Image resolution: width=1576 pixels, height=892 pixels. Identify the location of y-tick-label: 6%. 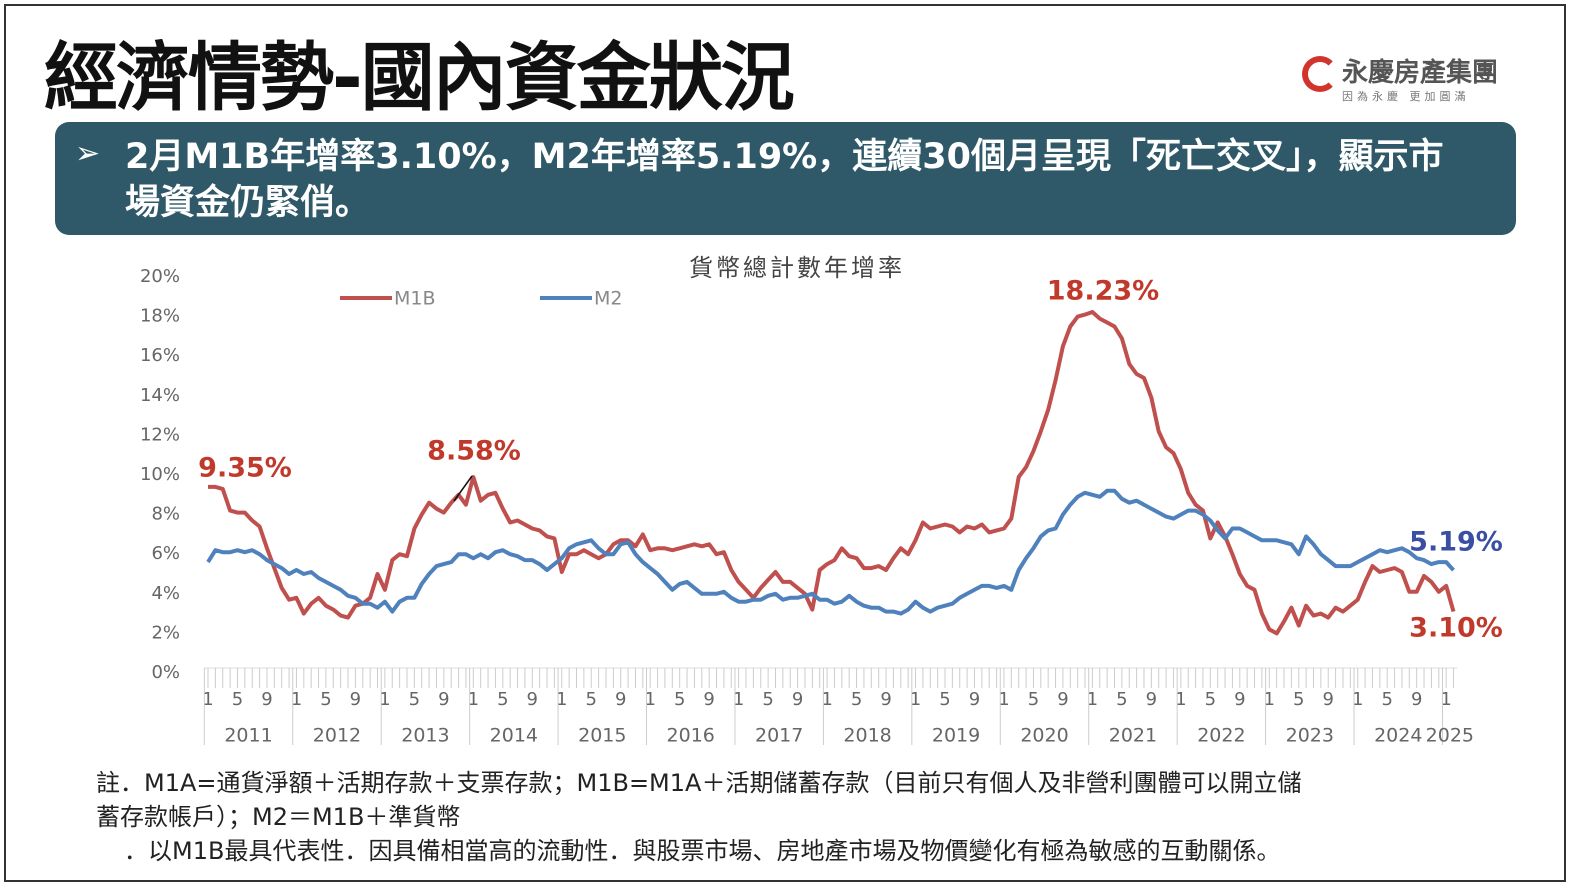
(165, 553).